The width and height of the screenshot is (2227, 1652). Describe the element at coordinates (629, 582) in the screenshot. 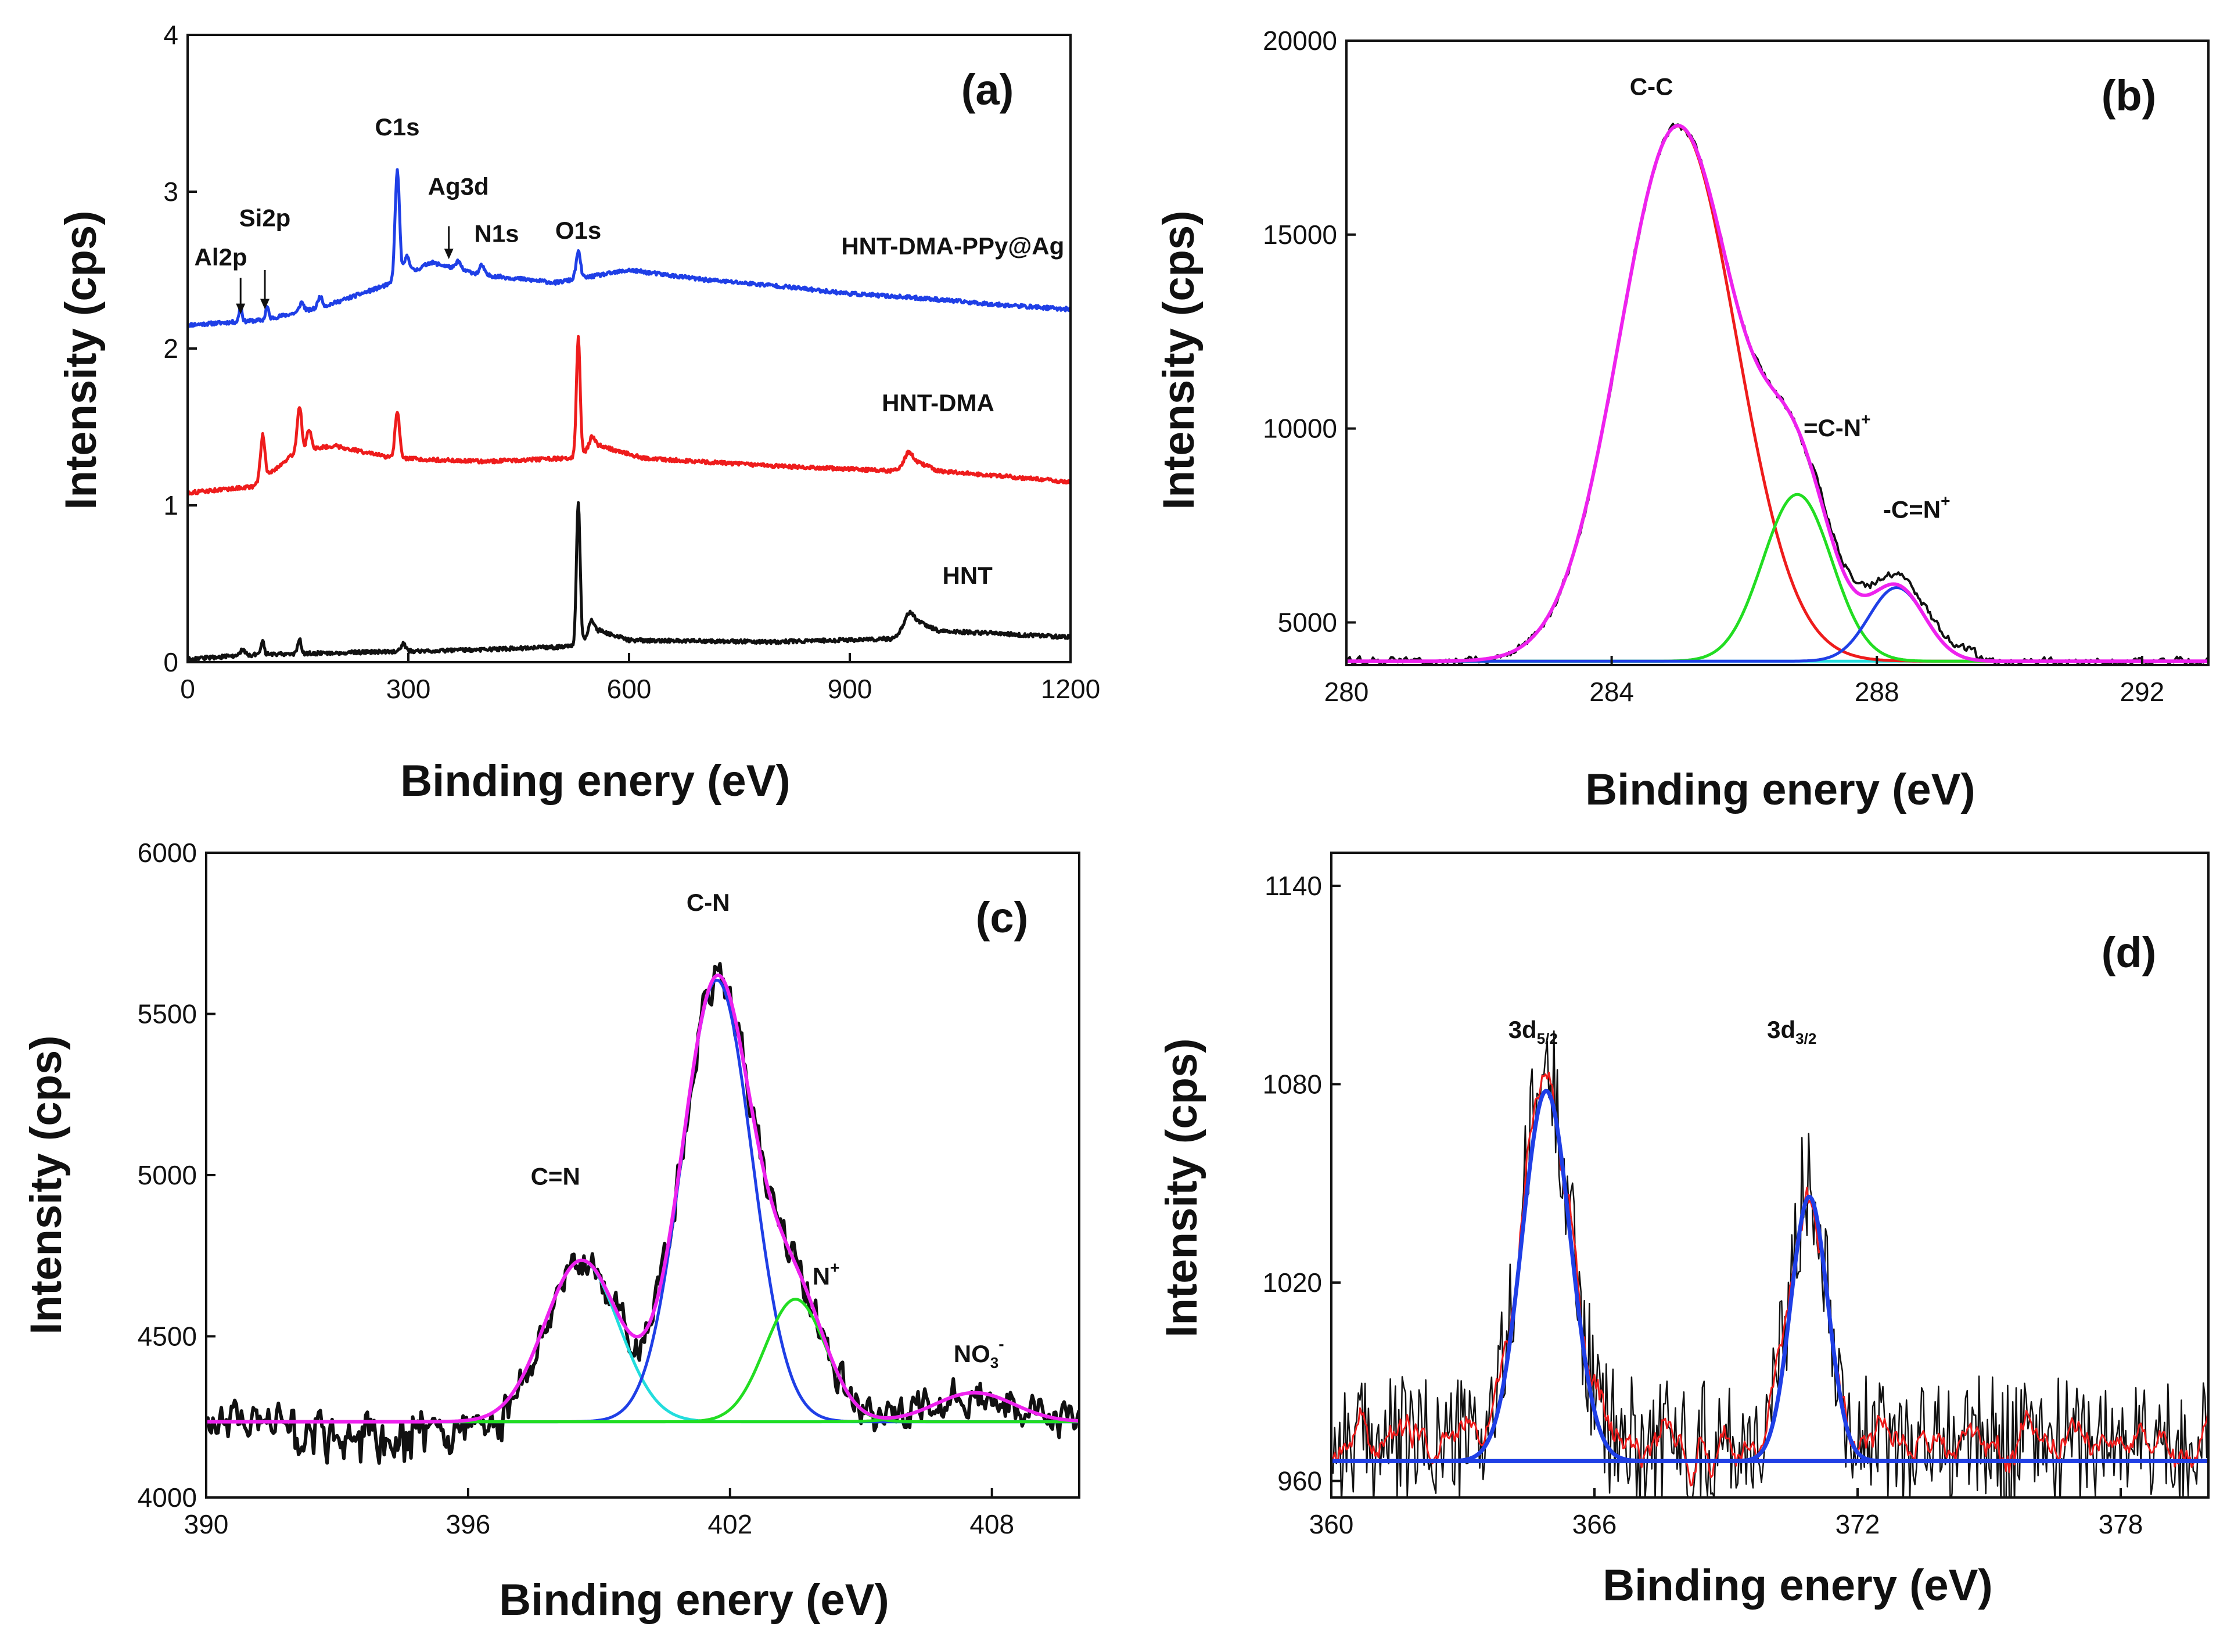

I see `series-line-hnt` at that location.